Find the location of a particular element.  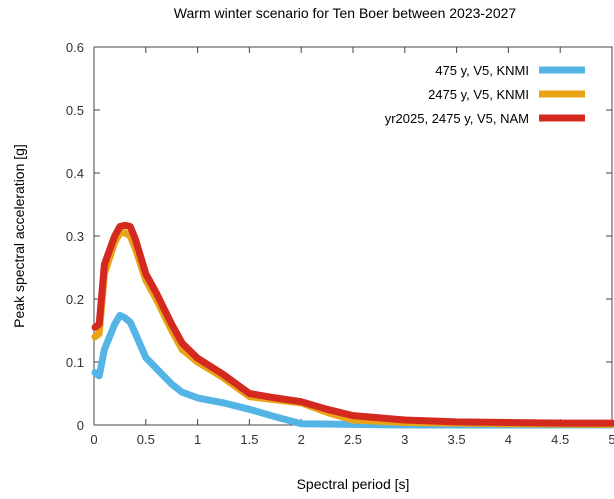

y-tick-label: 0 is located at coordinates (80, 425).